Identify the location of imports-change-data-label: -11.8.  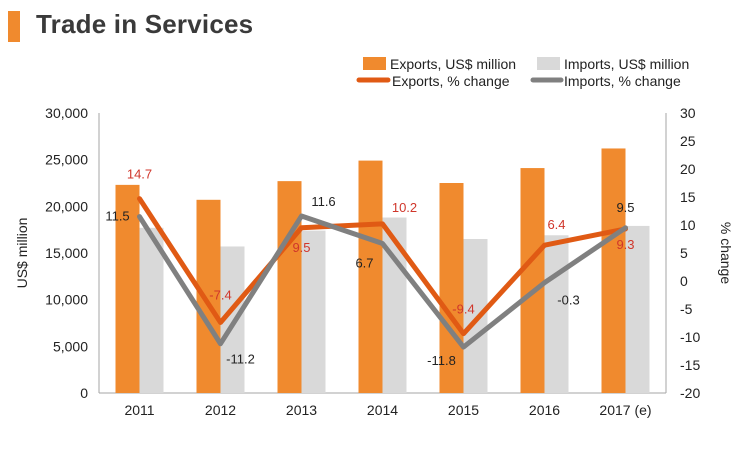
(441, 360).